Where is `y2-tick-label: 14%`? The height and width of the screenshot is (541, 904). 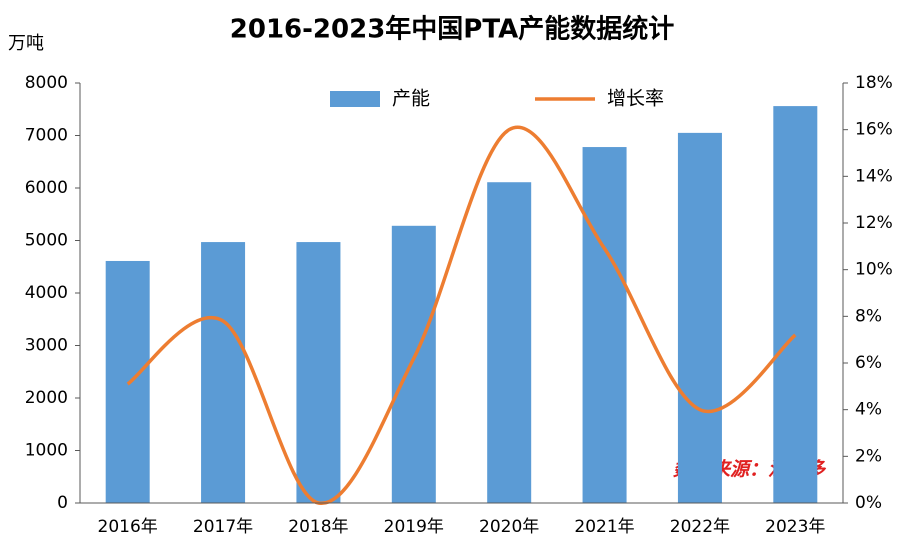
y2-tick-label: 14% is located at coordinates (874, 176).